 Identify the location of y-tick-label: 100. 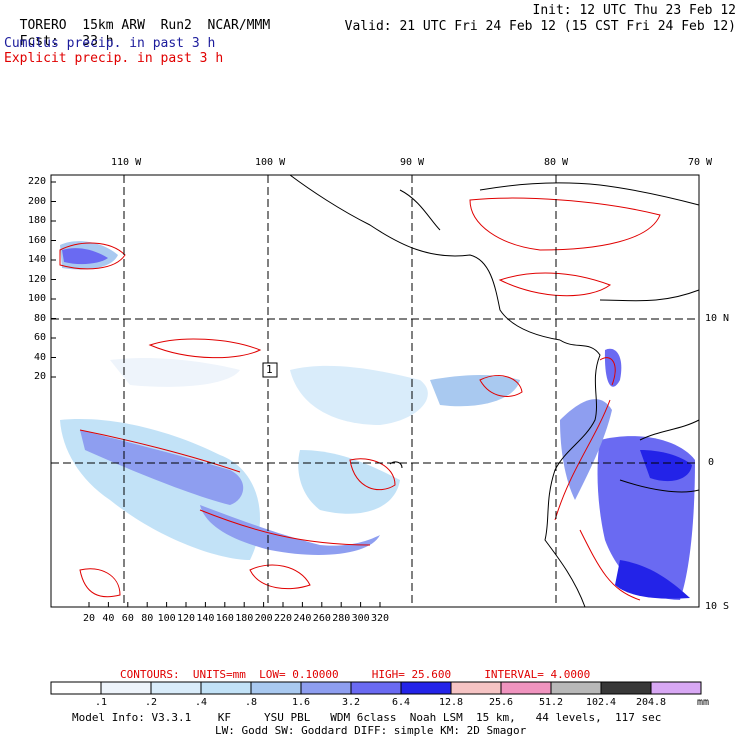
(36, 298).